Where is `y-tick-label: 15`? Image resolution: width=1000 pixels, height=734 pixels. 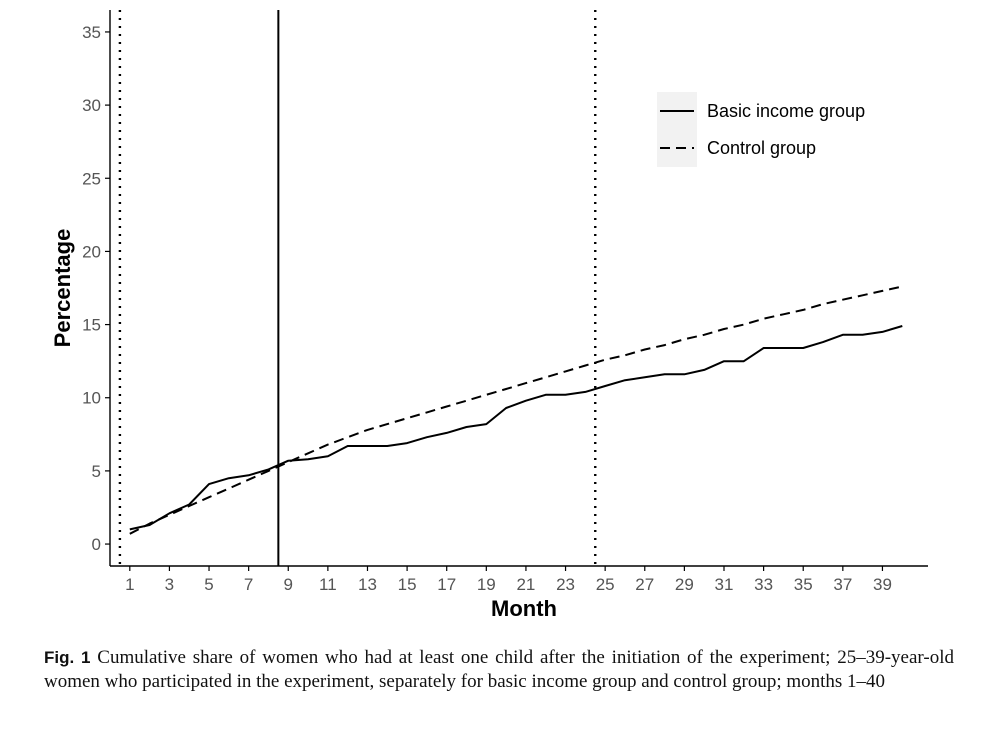
y-tick-label: 15 is located at coordinates (91, 325).